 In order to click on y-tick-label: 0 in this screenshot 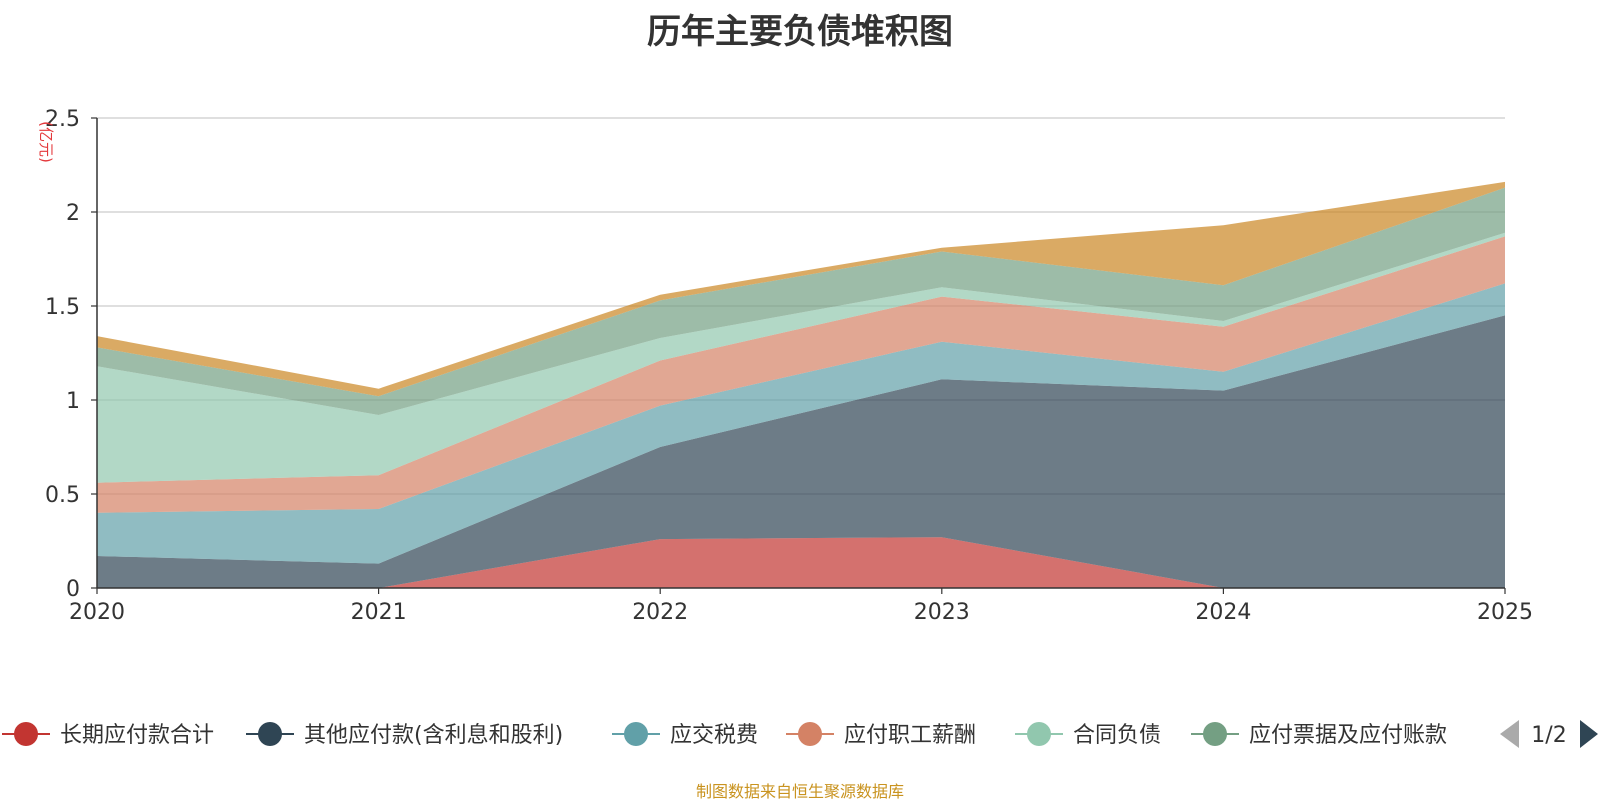, I will do `click(73, 589)`.